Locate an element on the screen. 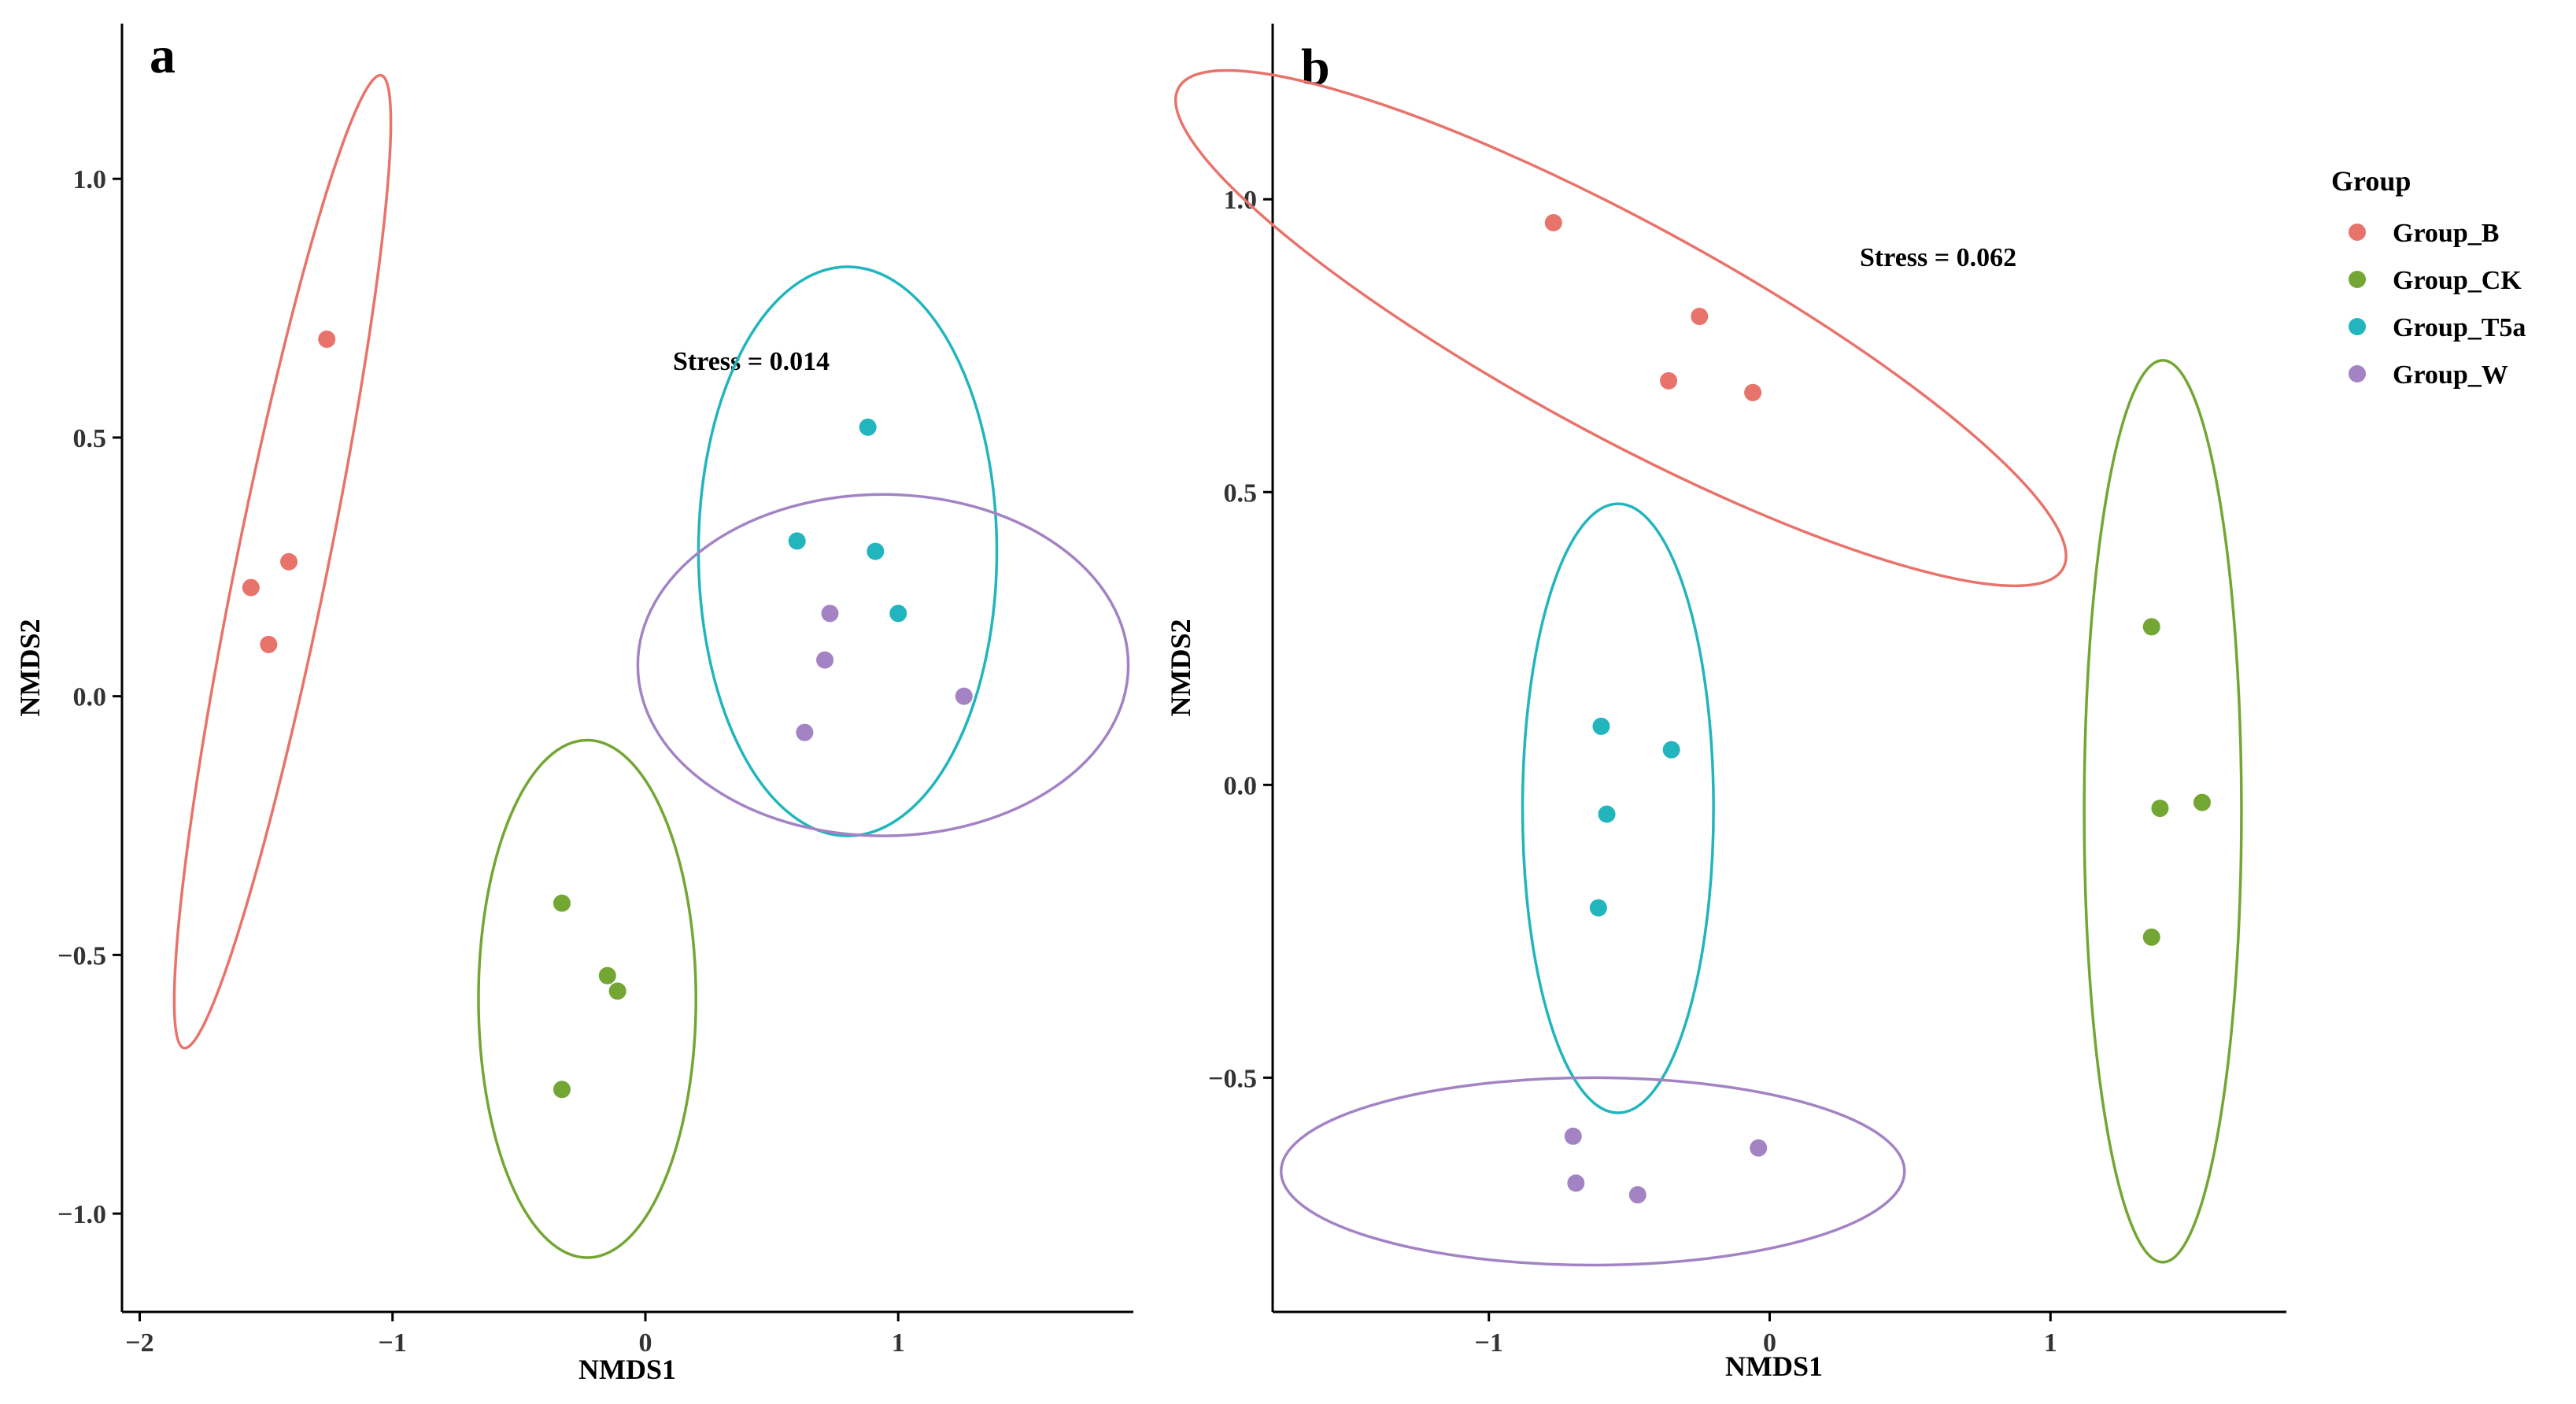 Image resolution: width=2576 pixels, height=1404 pixels. legend-item-label: Group_T5a is located at coordinates (2459, 328).